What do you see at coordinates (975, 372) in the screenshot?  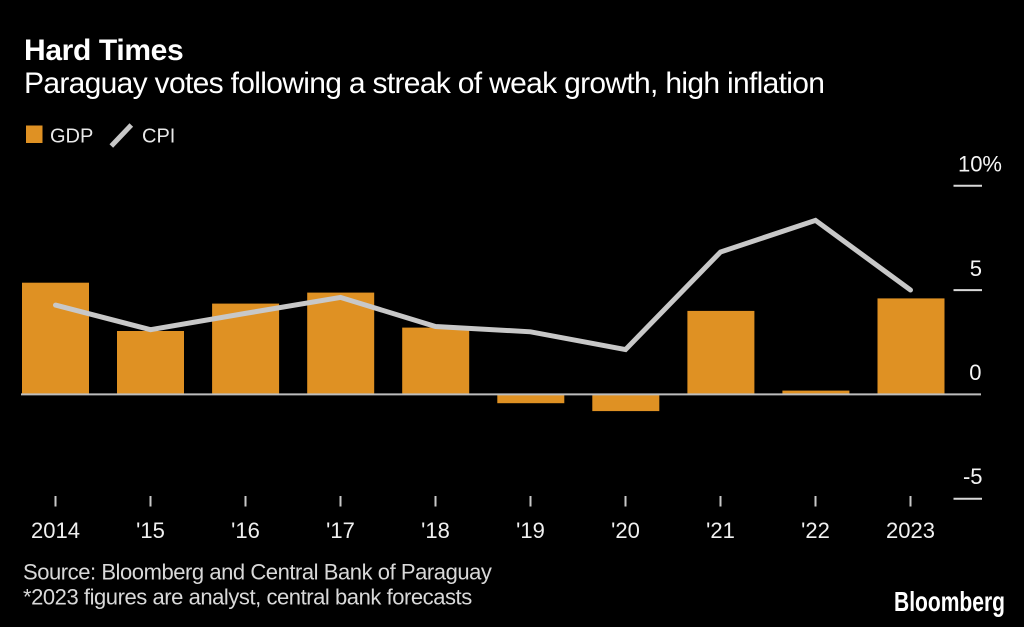 I see `svg-text: 0` at bounding box center [975, 372].